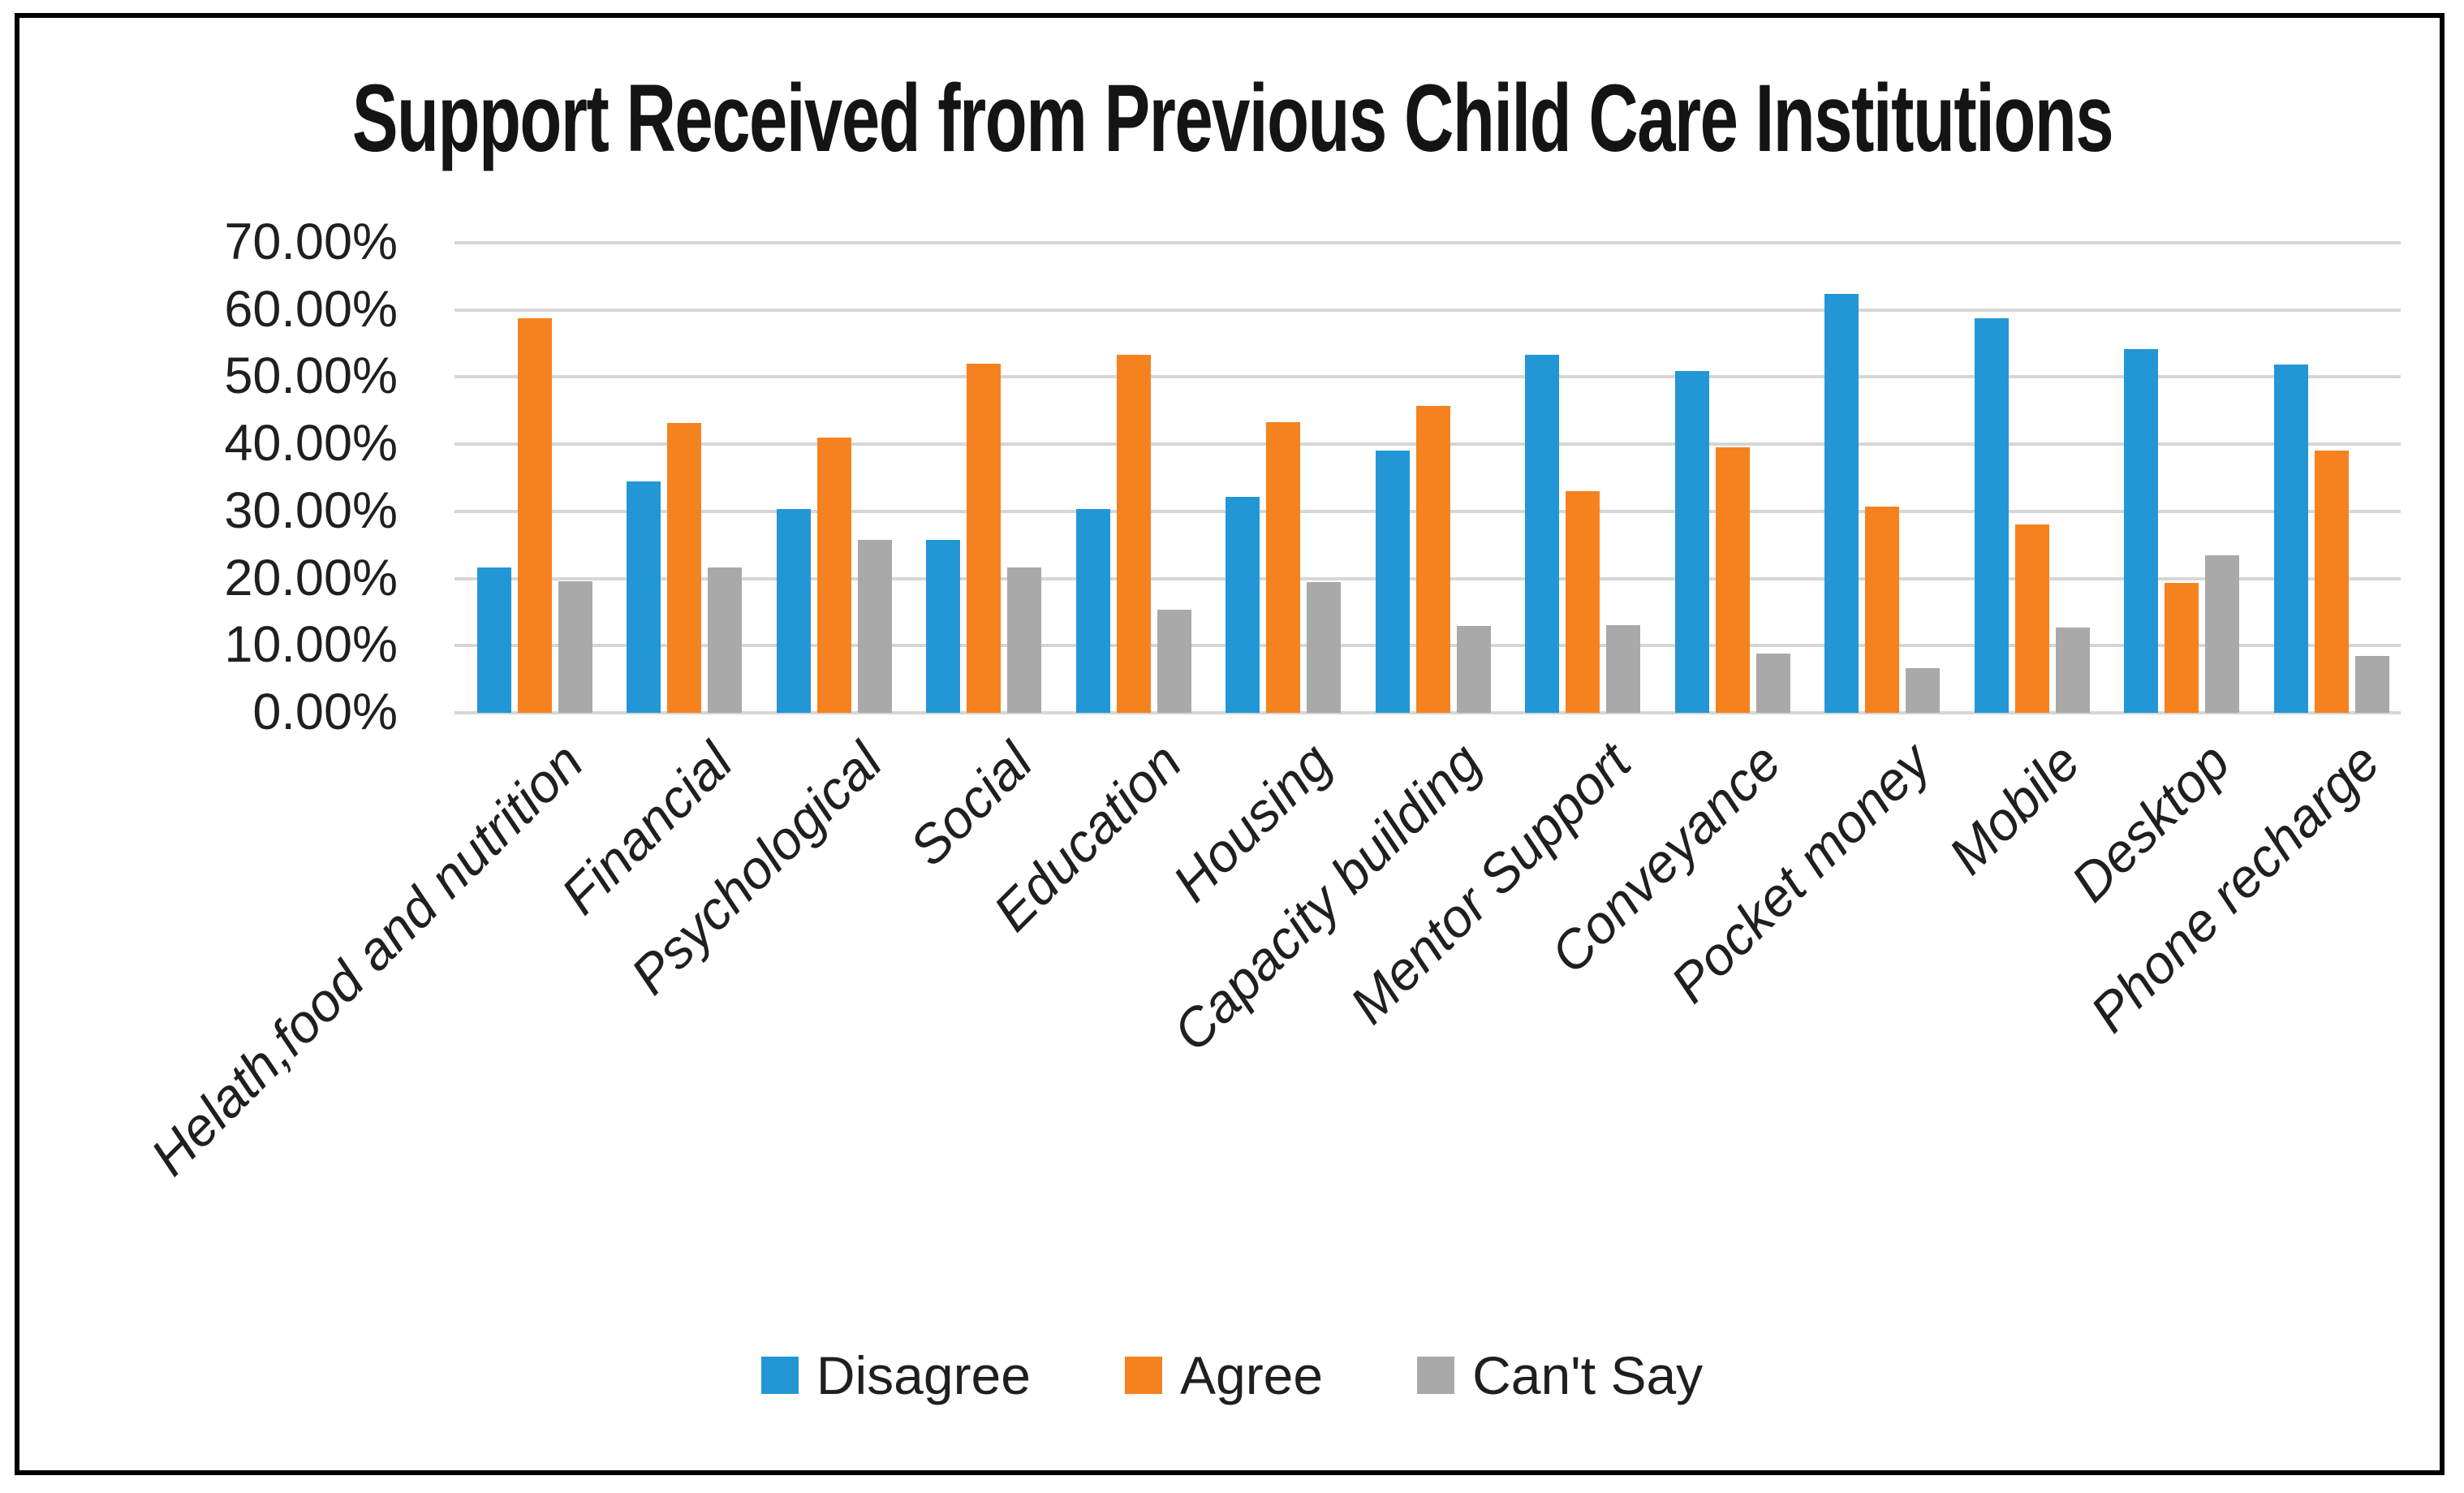  What do you see at coordinates (311, 242) in the screenshot?
I see `y-axis-label-70: 70.00%` at bounding box center [311, 242].